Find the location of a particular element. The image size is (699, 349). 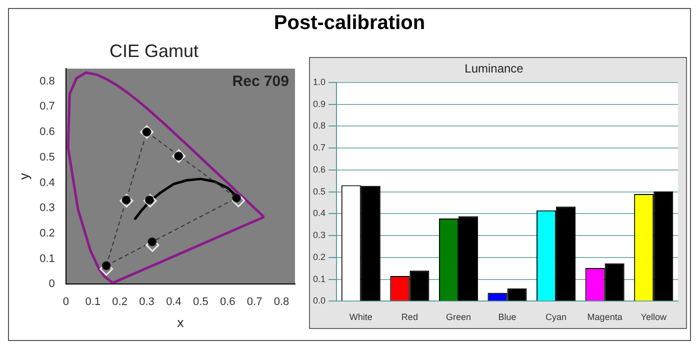

chart-title: CIE Gamut is located at coordinates (154, 50).